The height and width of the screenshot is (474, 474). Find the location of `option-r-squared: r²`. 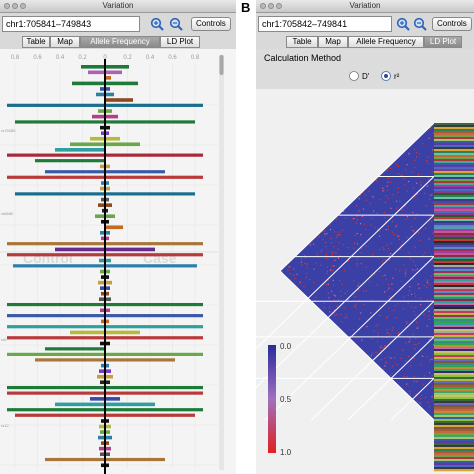

option-r-squared: r² is located at coordinates (390, 76).